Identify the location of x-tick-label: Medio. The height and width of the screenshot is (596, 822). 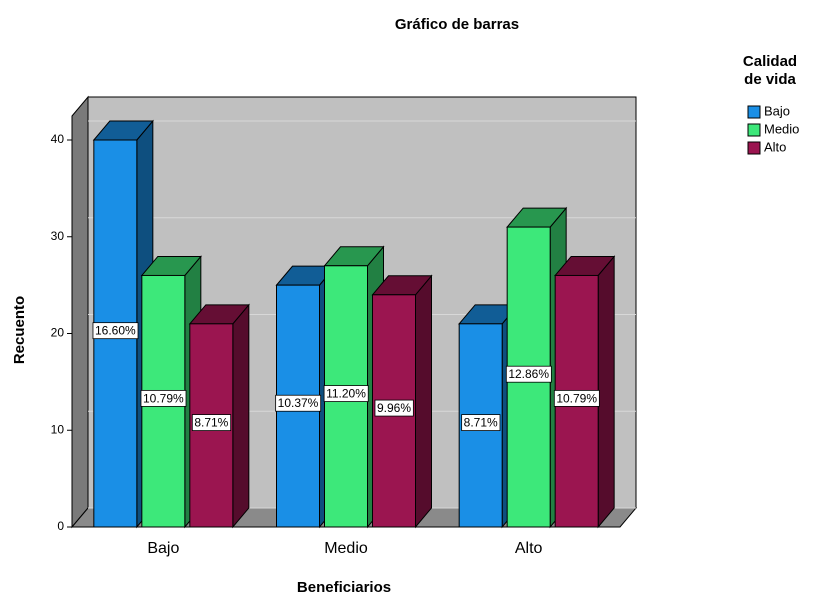
(346, 548).